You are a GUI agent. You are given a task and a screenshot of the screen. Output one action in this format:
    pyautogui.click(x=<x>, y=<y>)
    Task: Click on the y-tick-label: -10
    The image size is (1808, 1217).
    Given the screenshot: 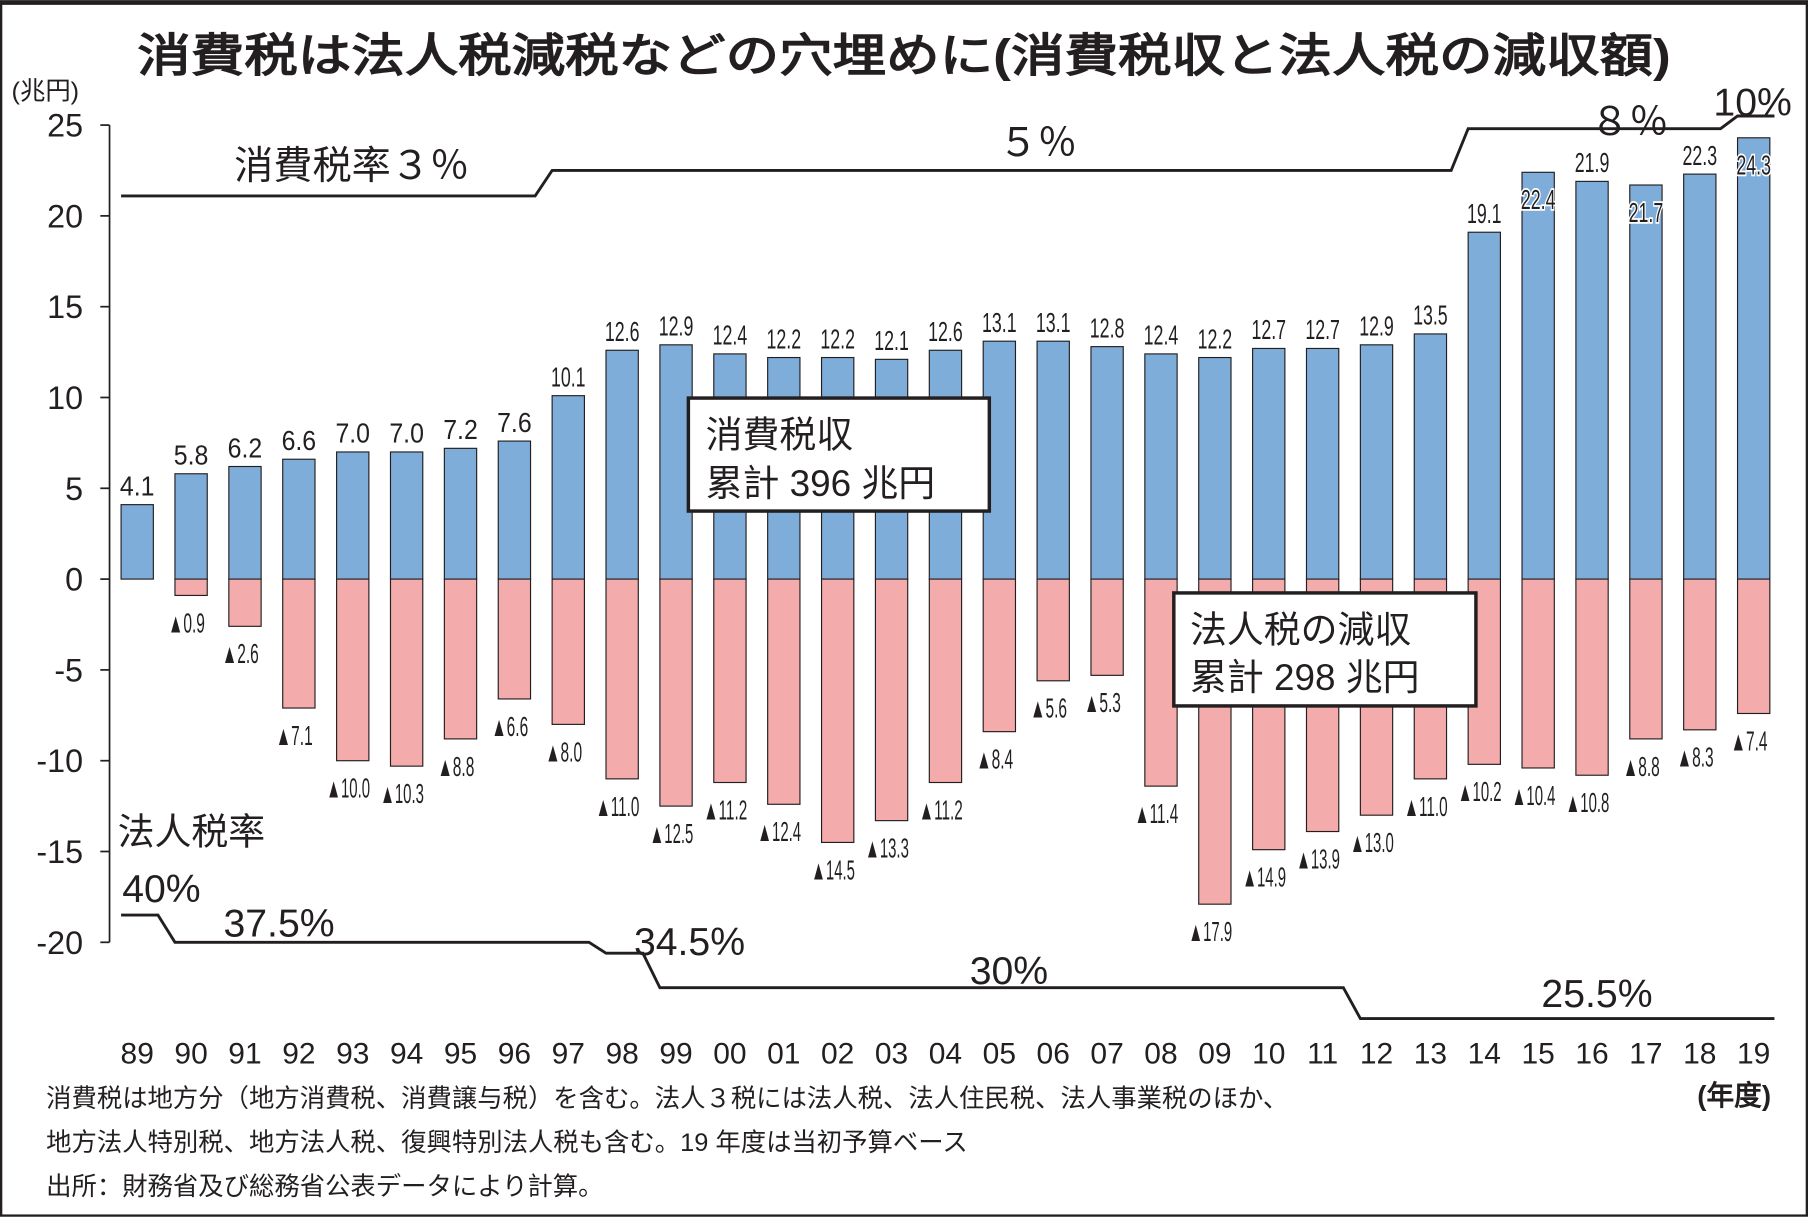 What is the action you would take?
    pyautogui.click(x=59, y=761)
    